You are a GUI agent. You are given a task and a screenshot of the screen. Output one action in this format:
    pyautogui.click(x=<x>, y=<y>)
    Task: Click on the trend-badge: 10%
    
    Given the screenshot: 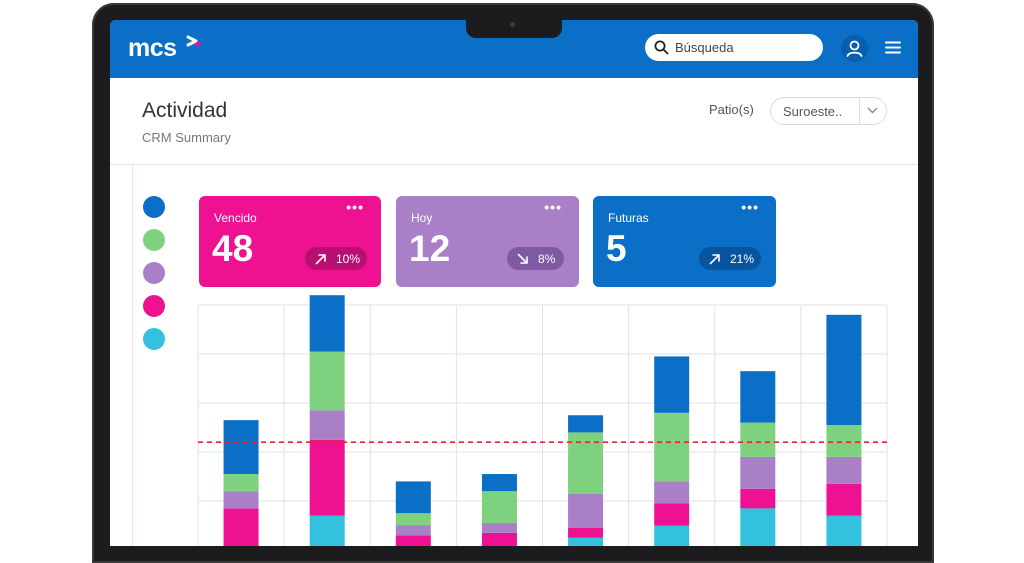 What is the action you would take?
    pyautogui.click(x=336, y=258)
    